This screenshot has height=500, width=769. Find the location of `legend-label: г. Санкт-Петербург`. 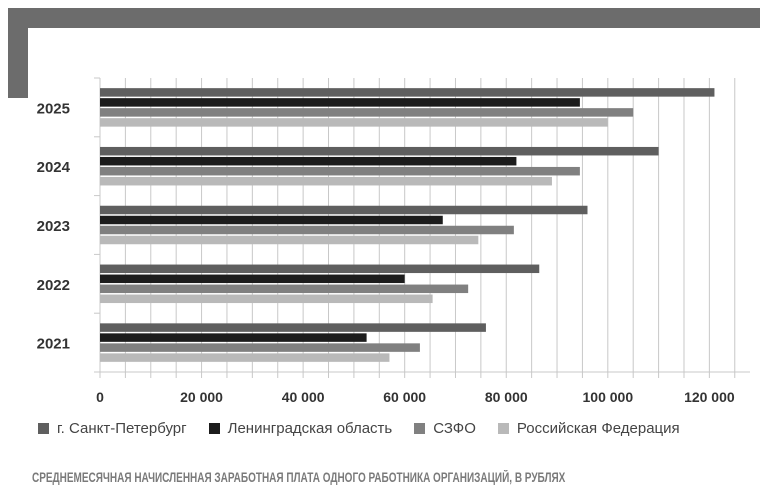

legend-label: г. Санкт-Петербург is located at coordinates (122, 428).